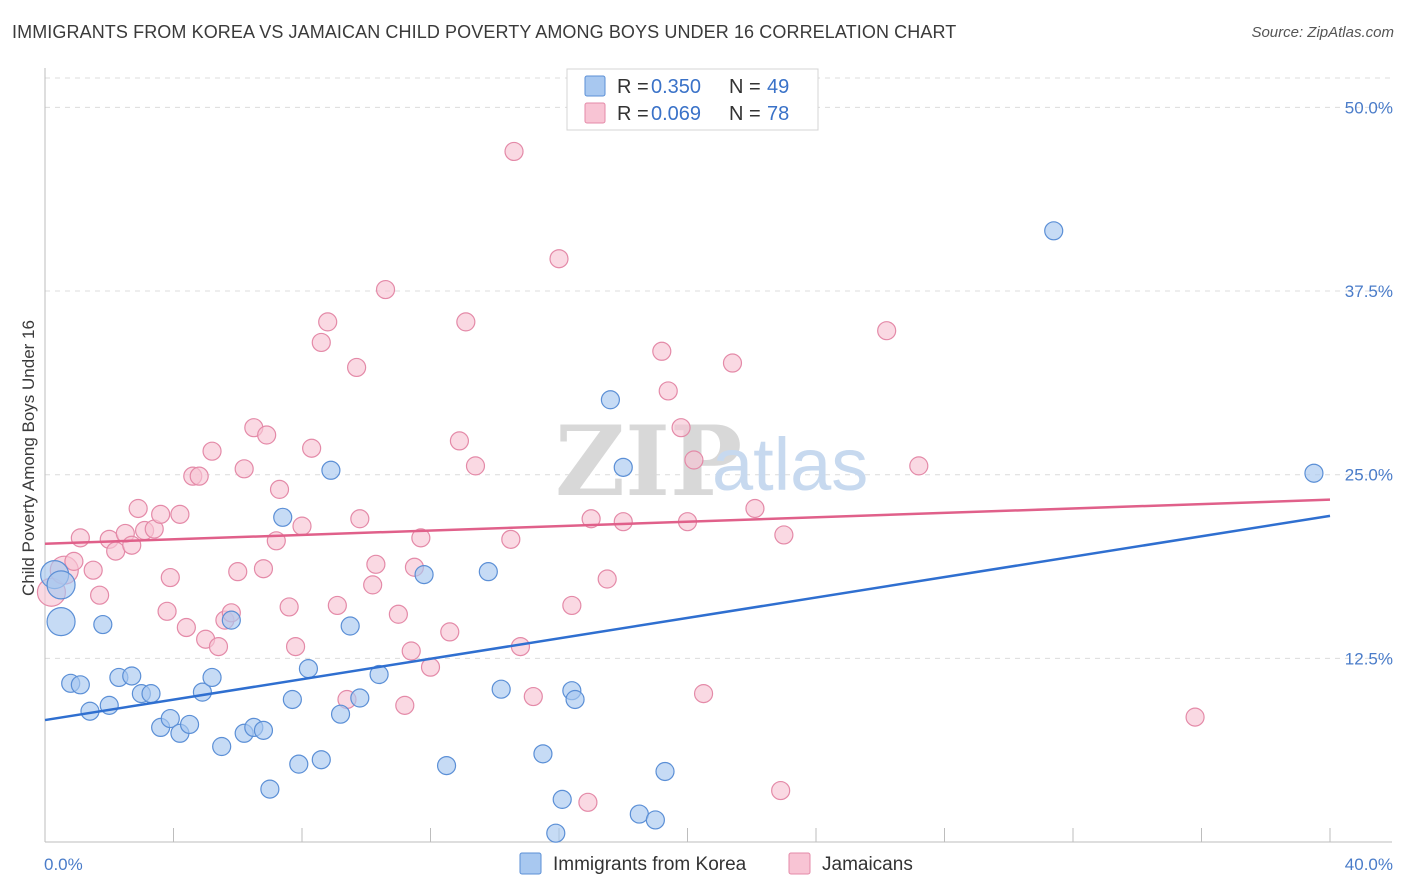 This screenshot has height=892, width=1406. Describe the element at coordinates (745, 87) in the screenshot. I see `legend-korea-n-label: N =` at that location.